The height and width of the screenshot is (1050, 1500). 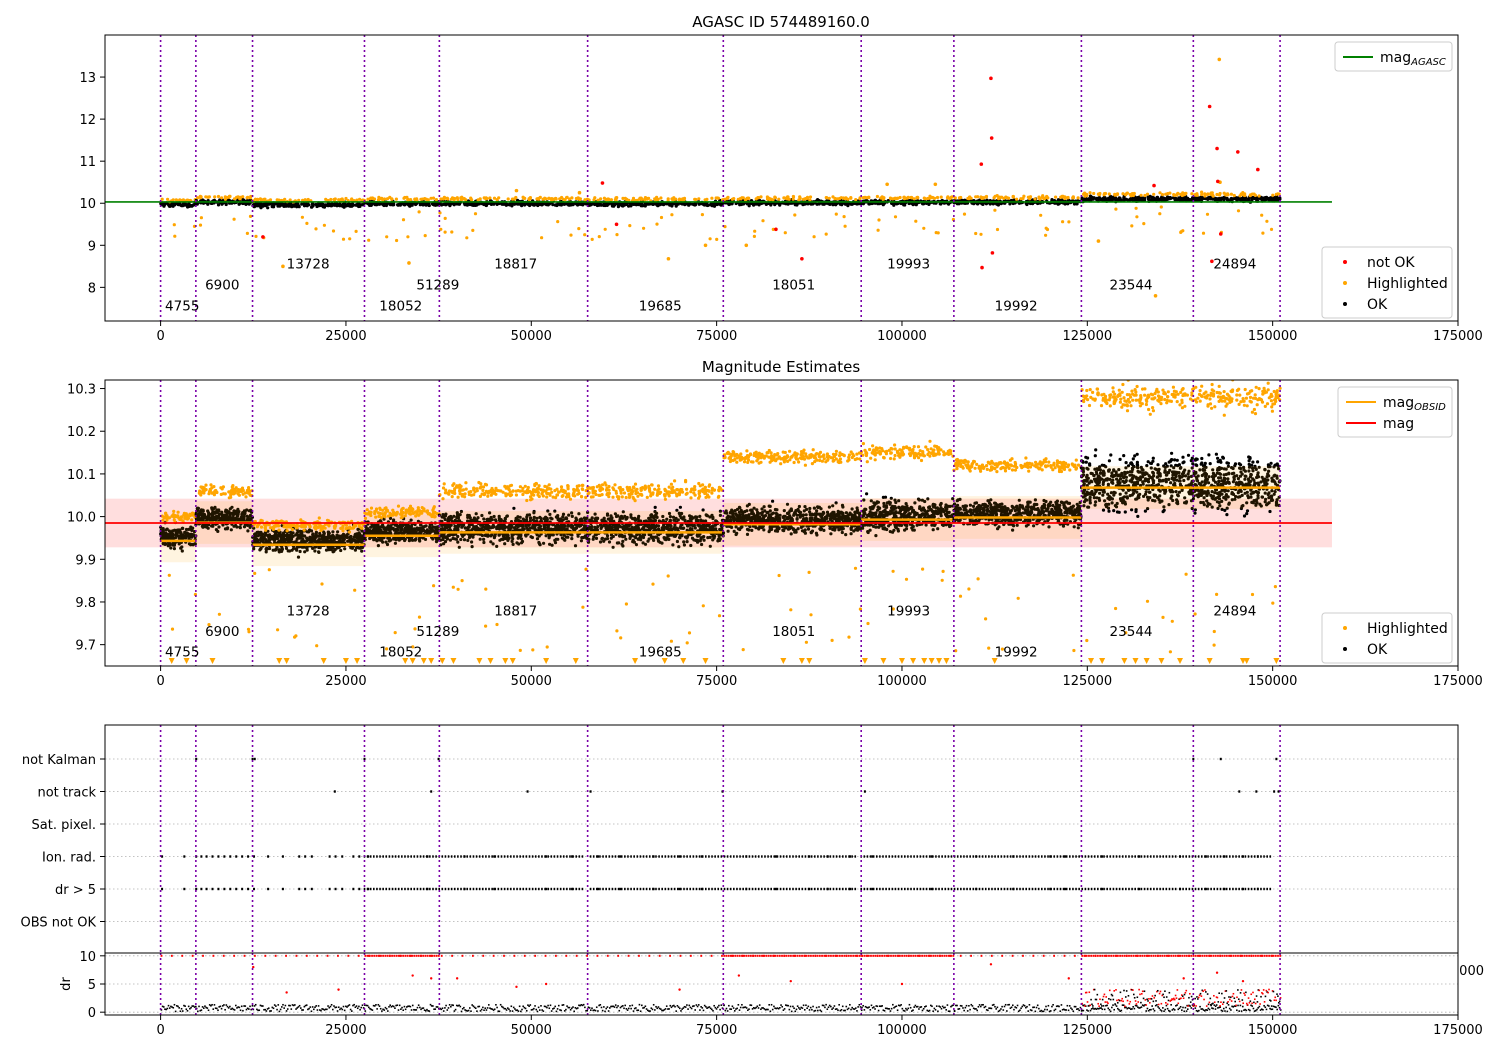 I want to click on p1-obsid-label: 6900, so click(x=222, y=285).